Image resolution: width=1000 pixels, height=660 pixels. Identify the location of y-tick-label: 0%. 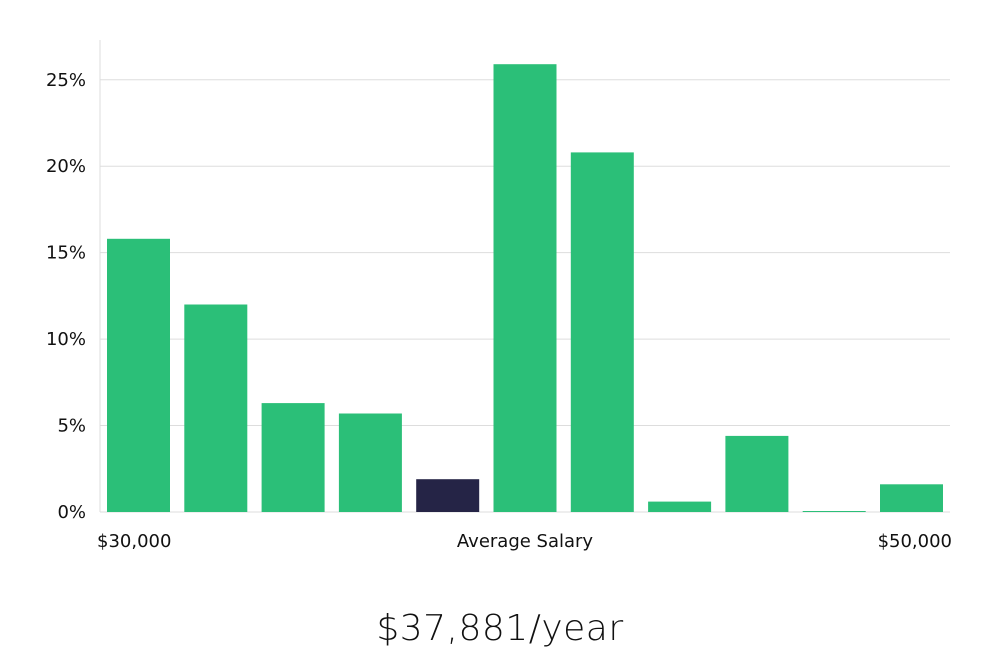
(71, 512).